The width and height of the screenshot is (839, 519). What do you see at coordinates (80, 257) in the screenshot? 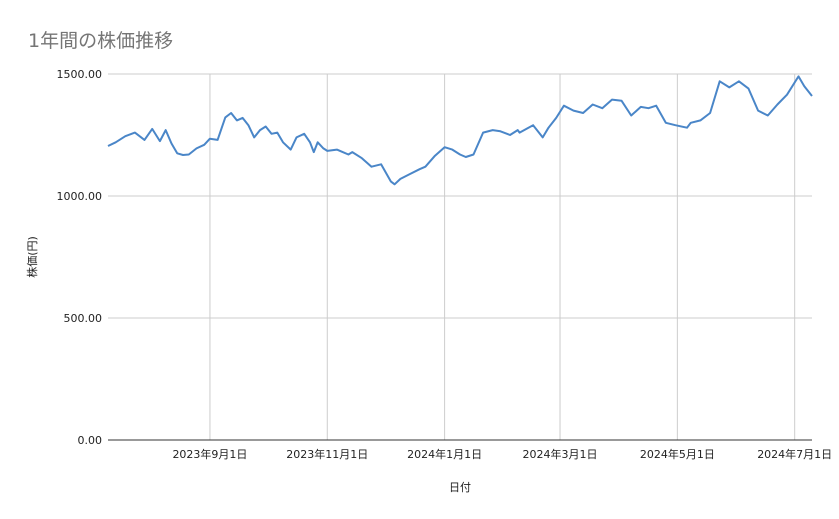
I see `y-axis-ticks: 0.00 500.00 1000.00 1500.00` at bounding box center [80, 257].